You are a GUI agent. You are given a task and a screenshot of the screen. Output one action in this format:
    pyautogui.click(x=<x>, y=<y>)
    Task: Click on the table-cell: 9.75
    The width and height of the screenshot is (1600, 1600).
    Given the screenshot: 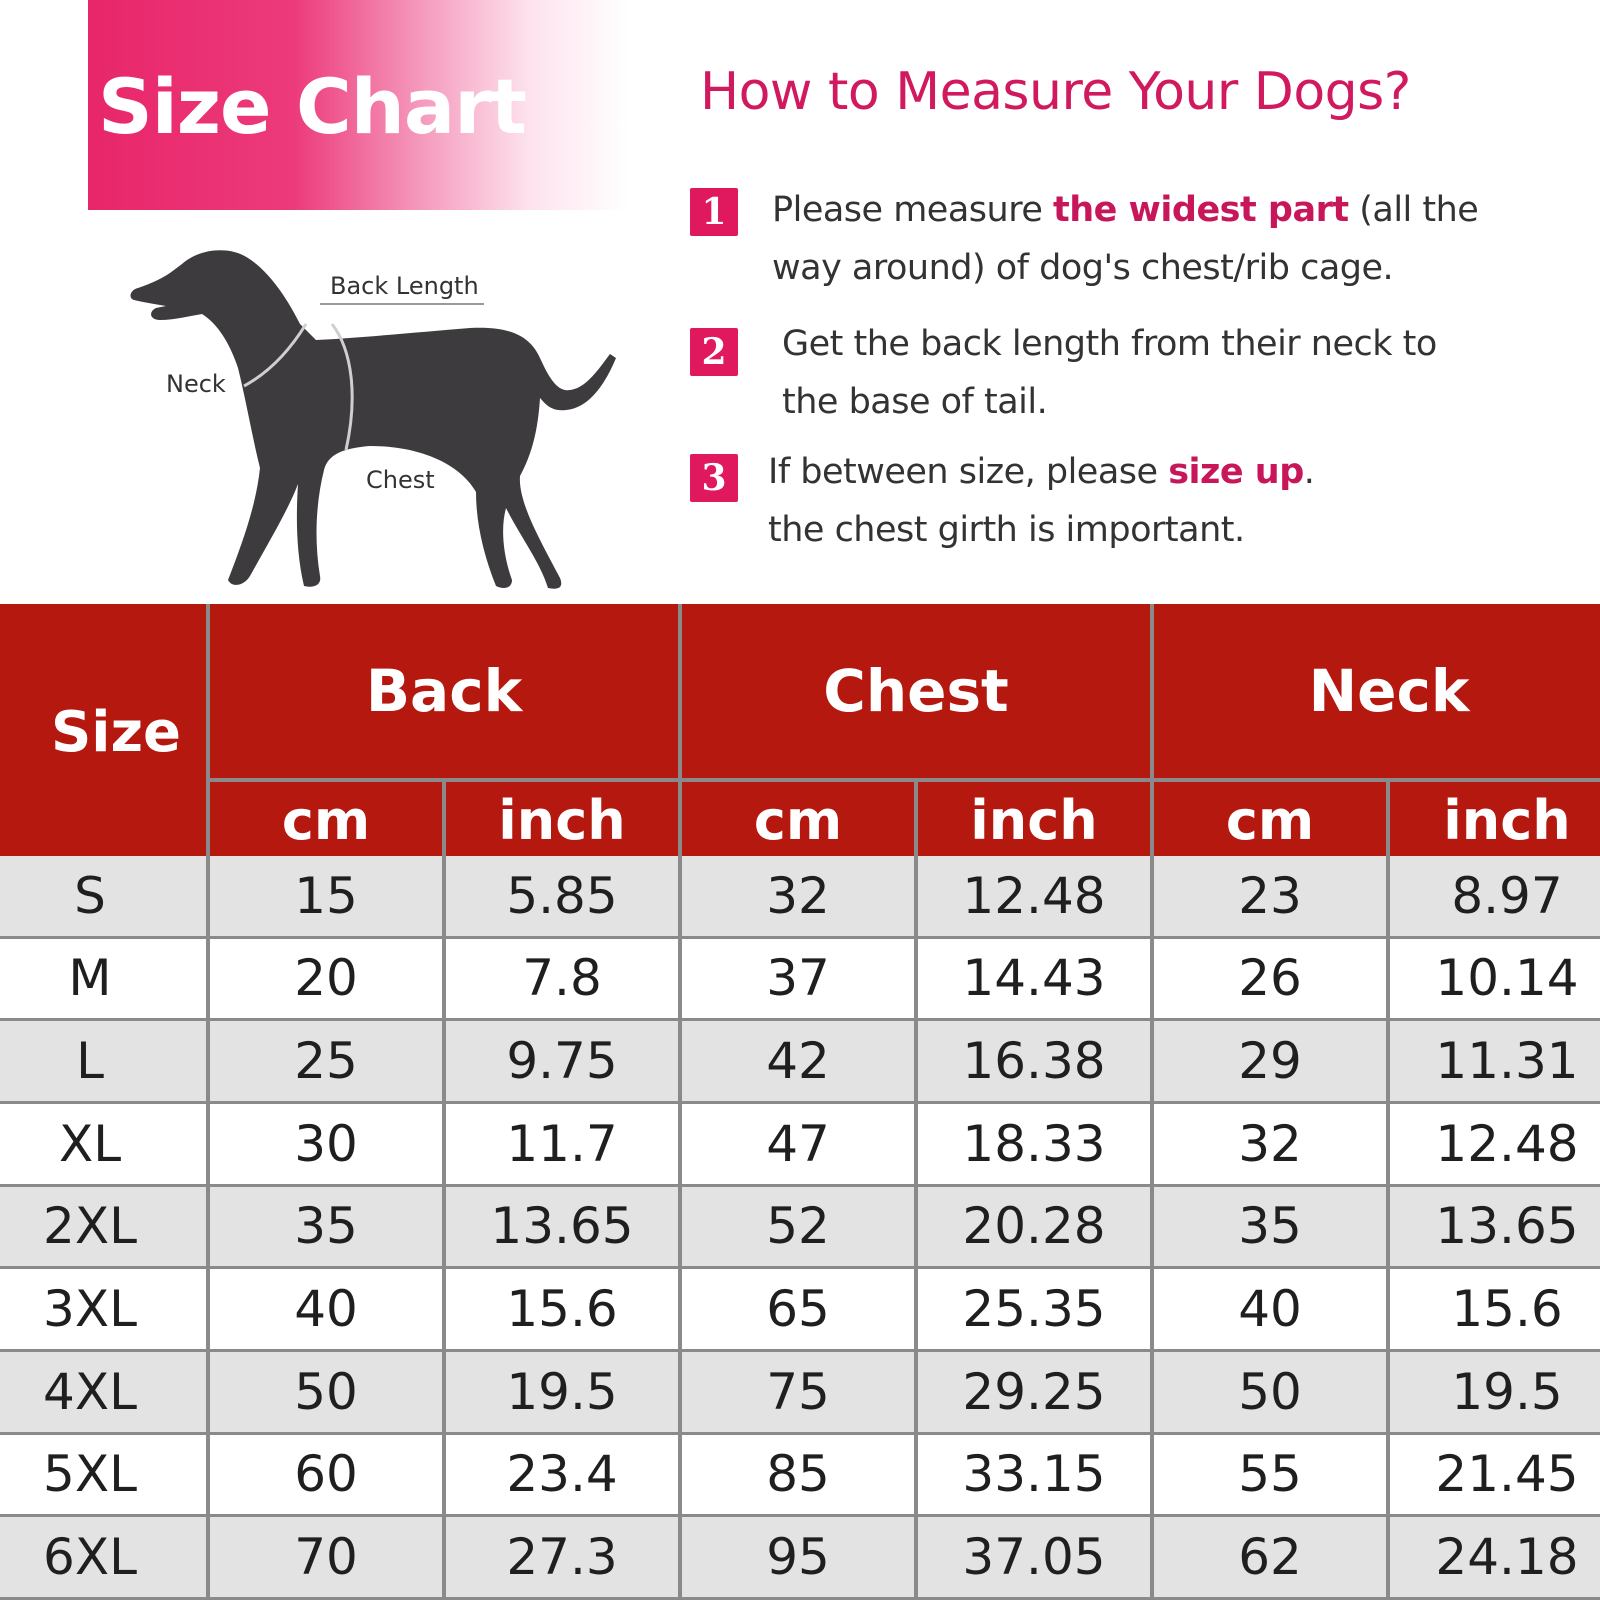 What is the action you would take?
    pyautogui.click(x=562, y=1062)
    